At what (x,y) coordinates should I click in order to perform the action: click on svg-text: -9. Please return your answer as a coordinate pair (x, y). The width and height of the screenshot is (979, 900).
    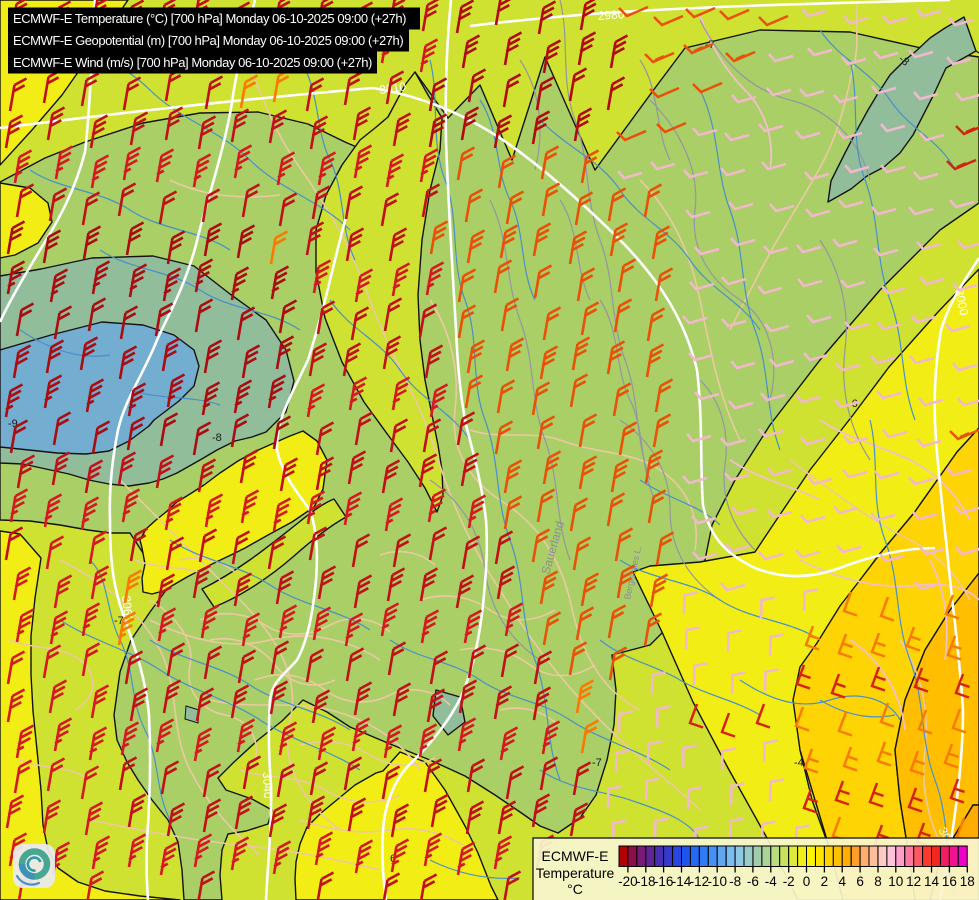
    Looking at the image, I should click on (13, 424).